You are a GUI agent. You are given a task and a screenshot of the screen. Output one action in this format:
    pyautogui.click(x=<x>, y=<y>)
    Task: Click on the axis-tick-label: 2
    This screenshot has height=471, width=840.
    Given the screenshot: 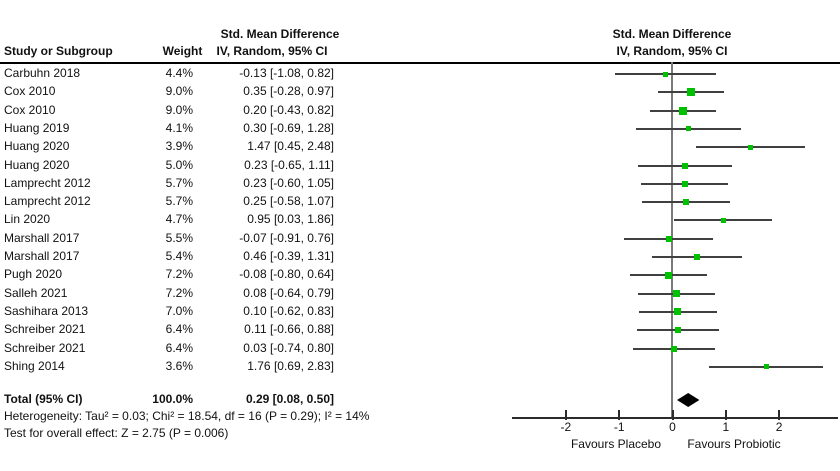 What is the action you would take?
    pyautogui.click(x=779, y=427)
    